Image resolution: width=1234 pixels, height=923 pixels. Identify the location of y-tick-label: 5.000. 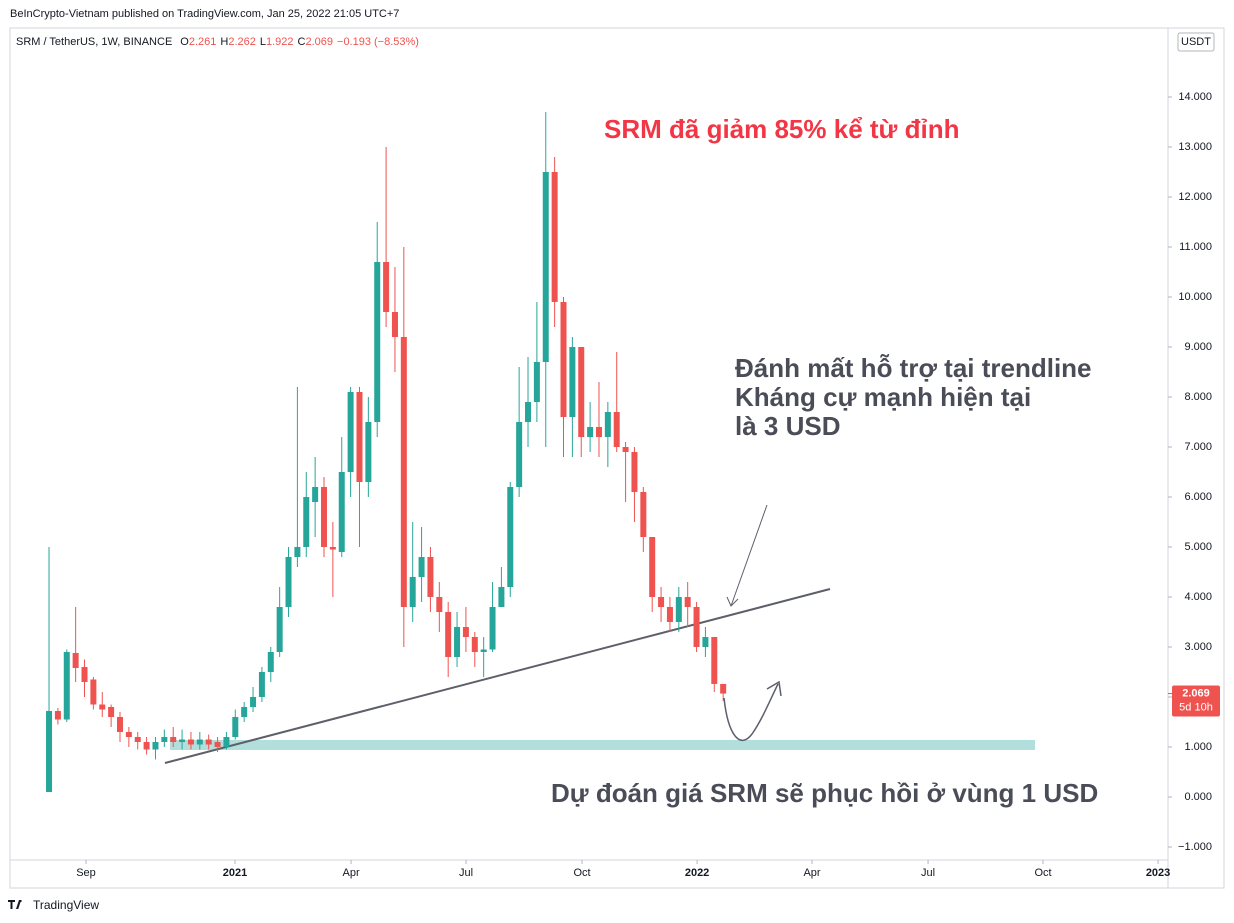
(1198, 547).